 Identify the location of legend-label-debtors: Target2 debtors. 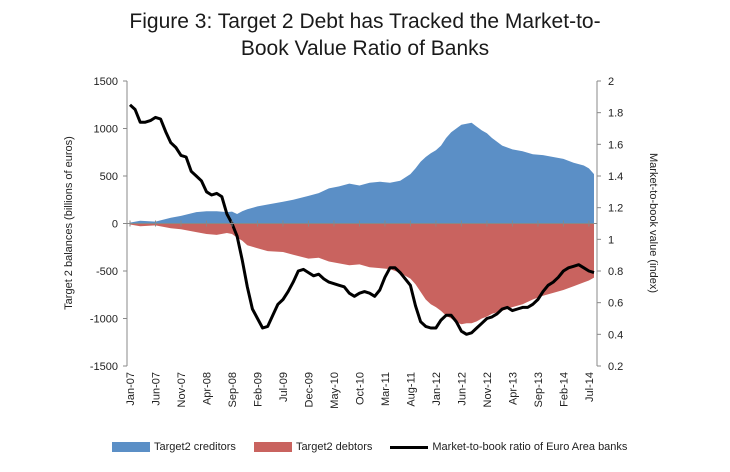
(334, 447).